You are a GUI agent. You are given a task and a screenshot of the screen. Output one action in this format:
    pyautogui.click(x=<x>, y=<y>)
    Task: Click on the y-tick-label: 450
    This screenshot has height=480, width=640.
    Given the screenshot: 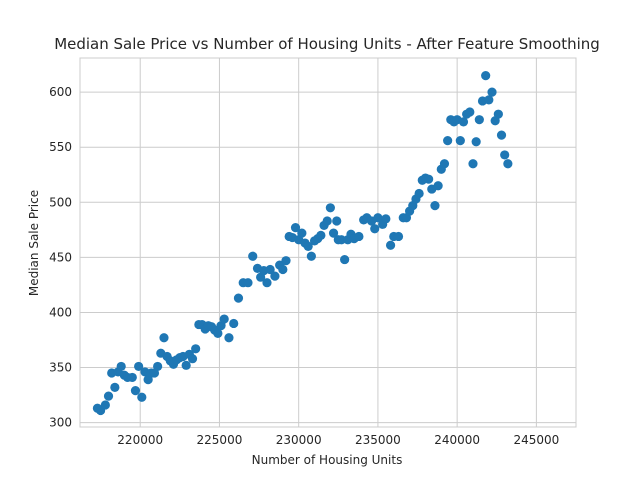 What is the action you would take?
    pyautogui.click(x=60, y=257)
    